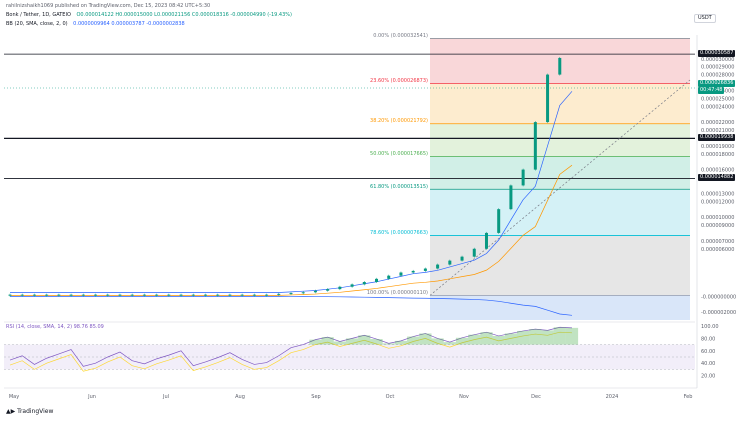 The image size is (745, 422). I want to click on price-tick-label: 0.000030000, so click(717, 60).